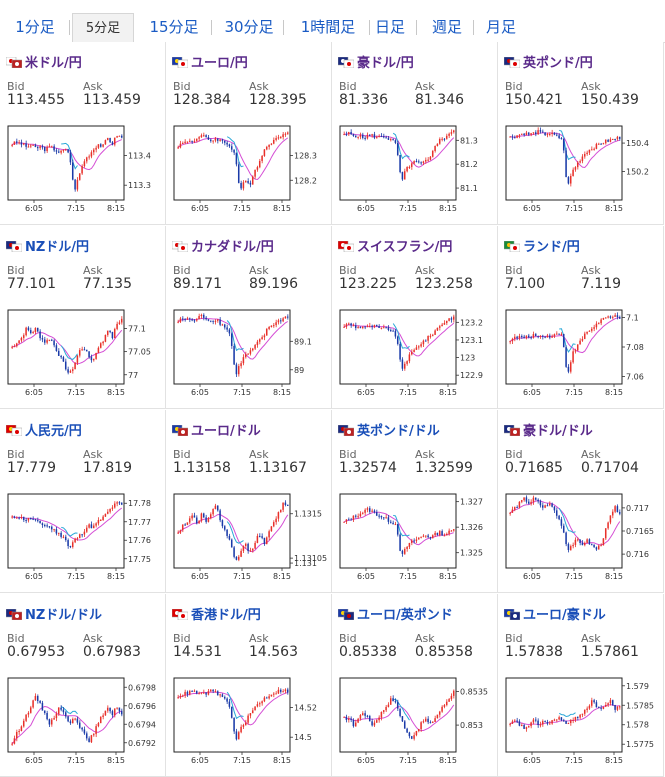 This screenshot has height=777, width=665. I want to click on x-tick-label: 6:05, so click(532, 576).